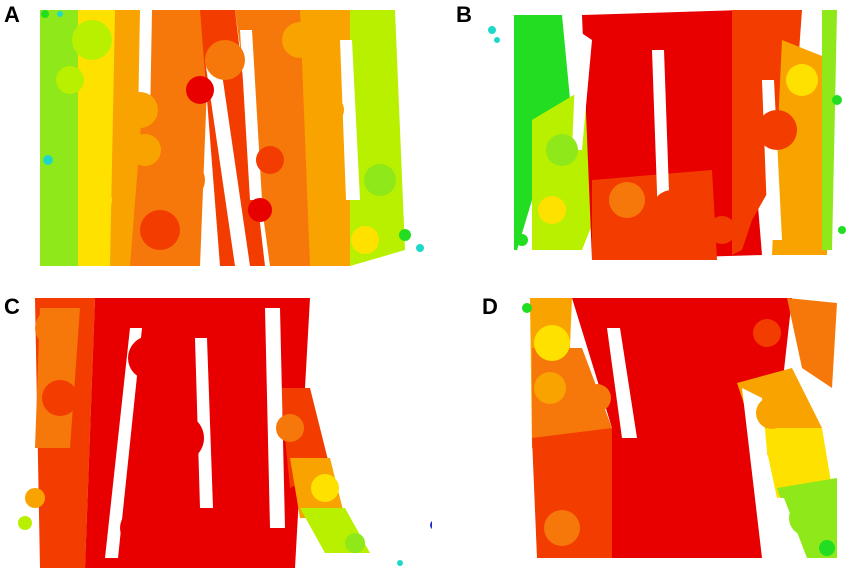 This screenshot has width=865, height=575. I want to click on panel-label-c: C, so click(12, 306).